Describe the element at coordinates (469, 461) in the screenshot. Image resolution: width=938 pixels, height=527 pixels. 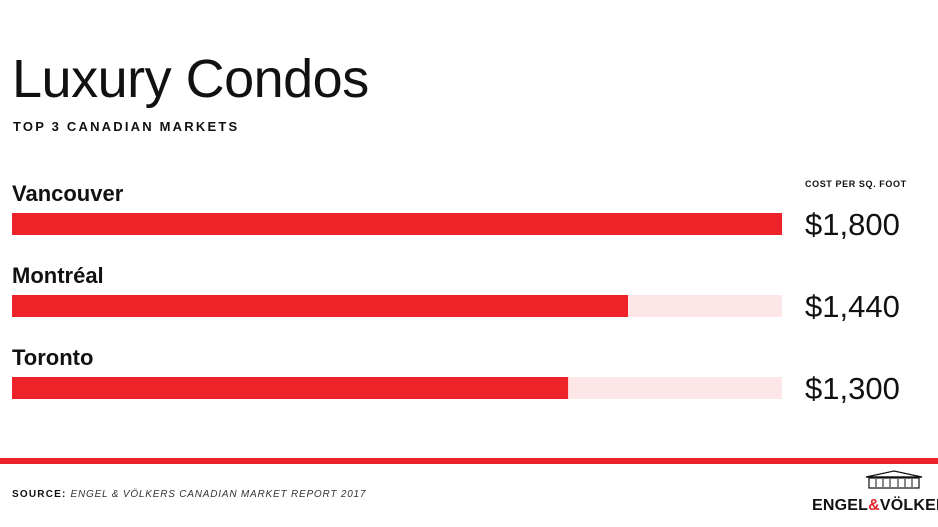
I see `footer-divider` at that location.